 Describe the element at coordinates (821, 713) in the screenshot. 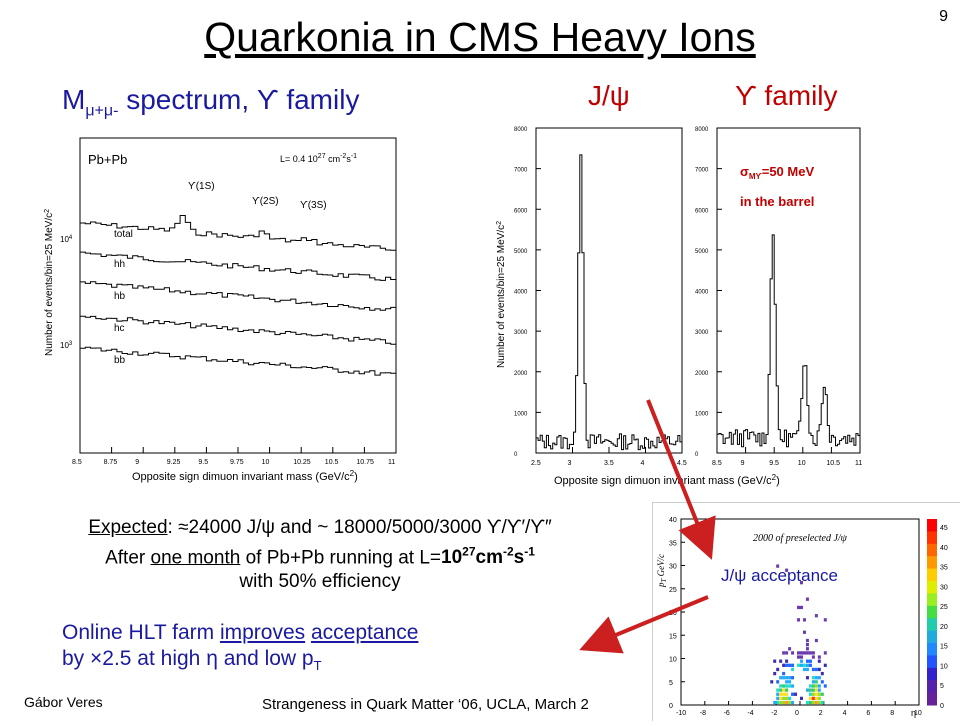

I see `acc-x-tick-label: 2` at that location.